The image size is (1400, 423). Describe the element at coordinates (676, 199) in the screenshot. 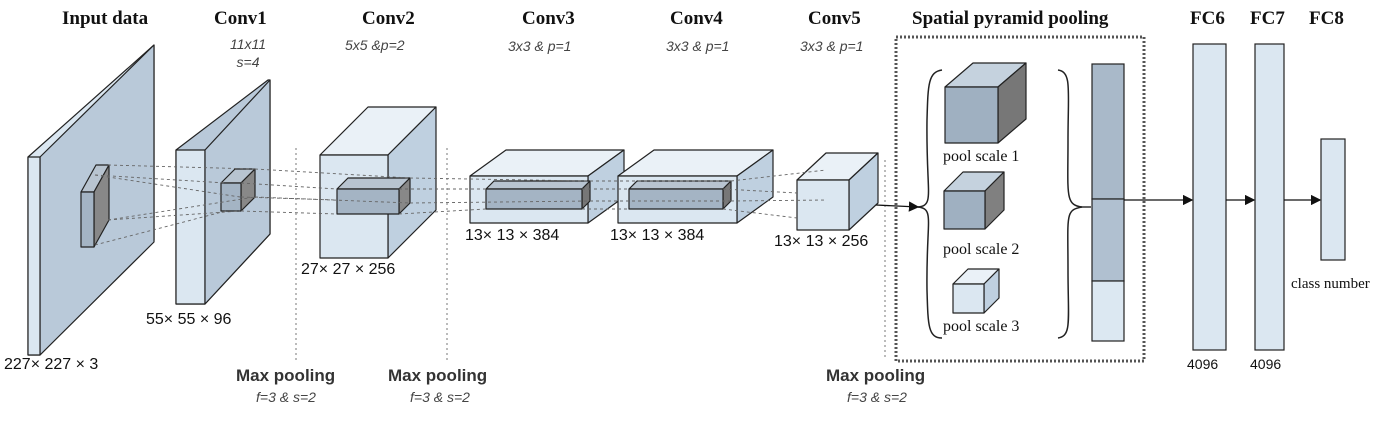

I see `conv4-kernel-front` at that location.